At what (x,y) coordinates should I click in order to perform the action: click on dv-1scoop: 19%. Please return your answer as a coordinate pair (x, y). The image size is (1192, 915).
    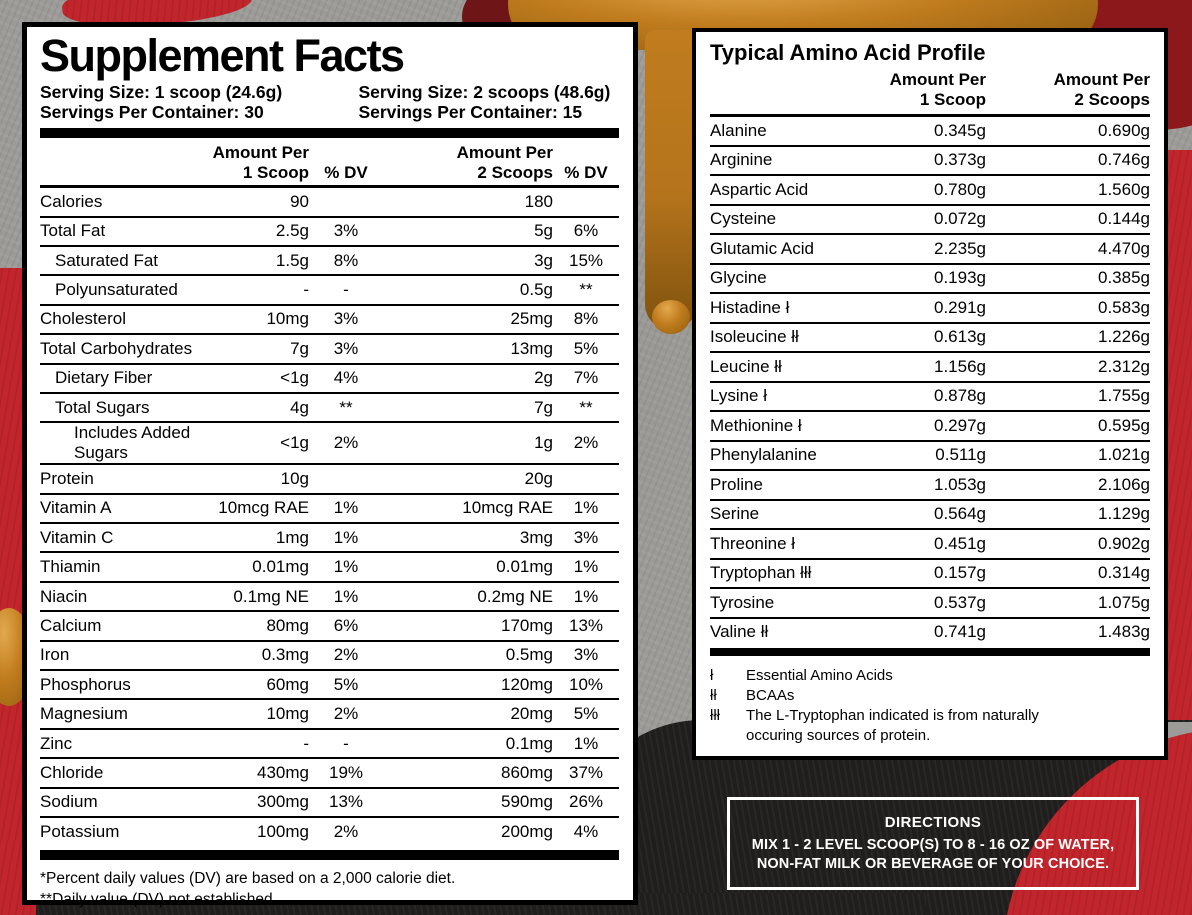
    Looking at the image, I should click on (346, 772).